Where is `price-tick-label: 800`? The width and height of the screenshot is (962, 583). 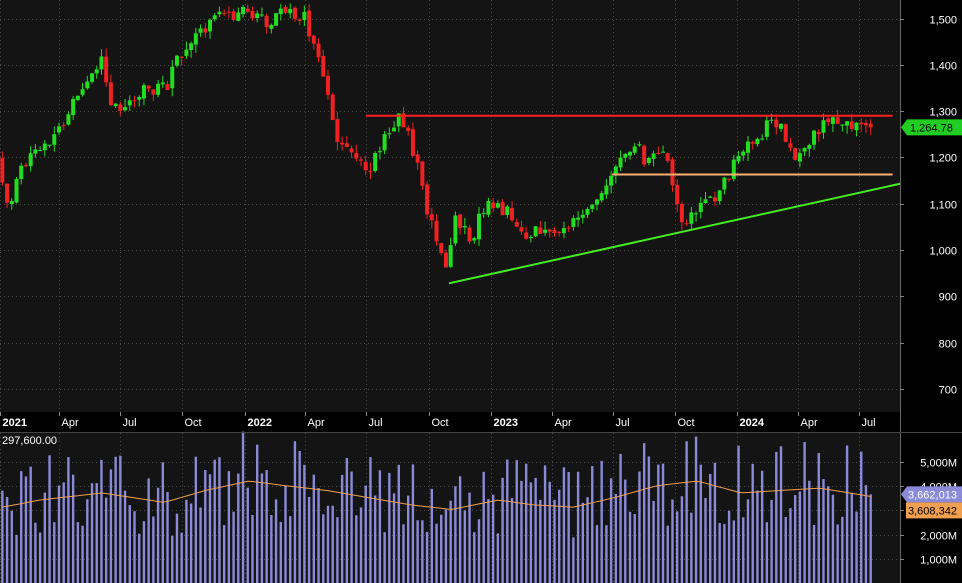 price-tick-label: 800 is located at coordinates (948, 345).